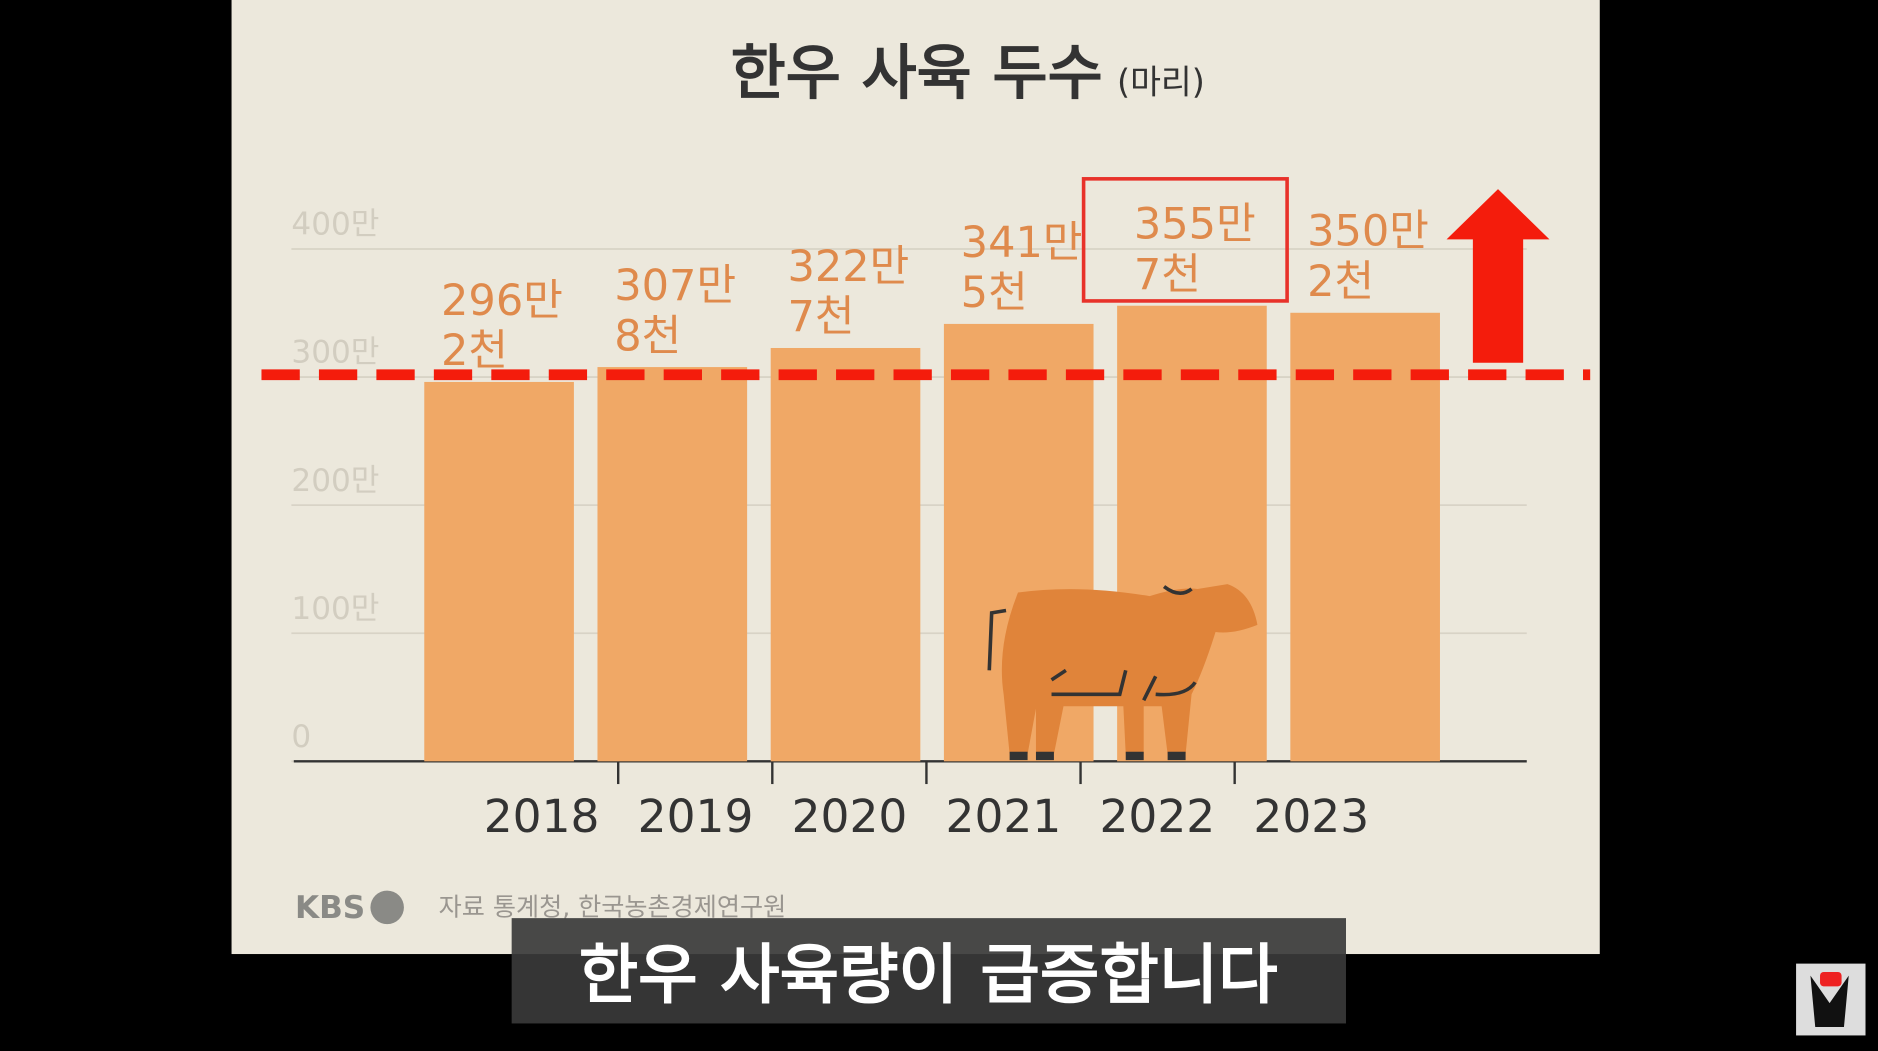  Describe the element at coordinates (647, 336) in the screenshot. I see `value-label: 8천` at that location.